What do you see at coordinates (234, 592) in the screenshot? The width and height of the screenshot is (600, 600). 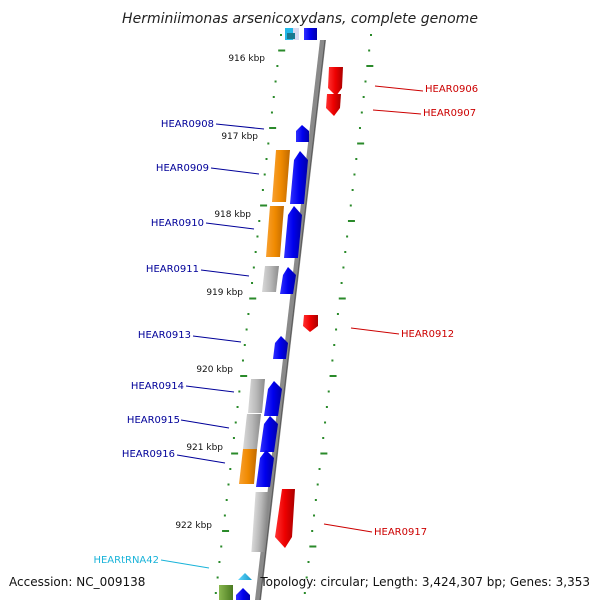 I see `bottom-gene-fragments` at bounding box center [234, 592].